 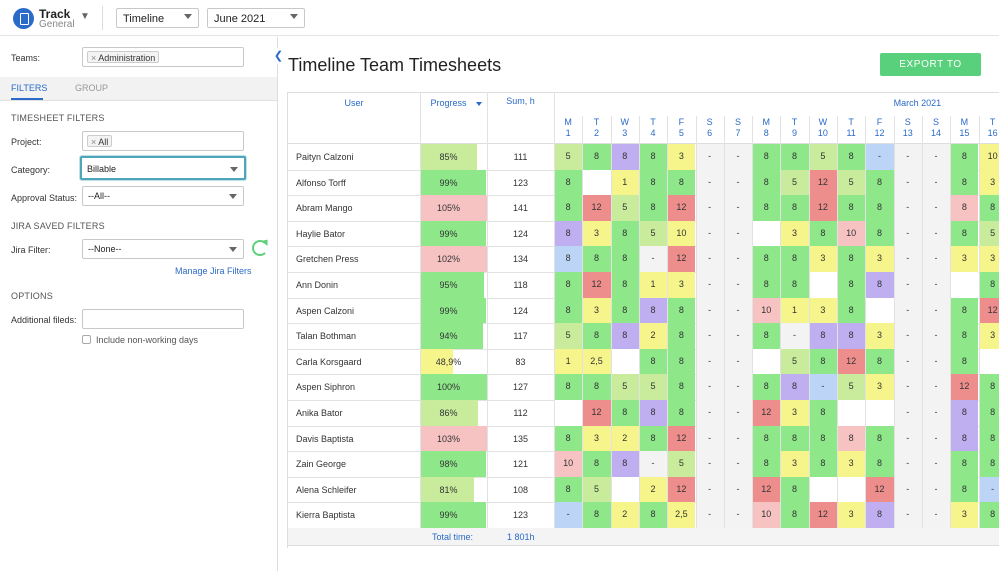 I want to click on user-name: Haylie Bator, so click(x=321, y=233).